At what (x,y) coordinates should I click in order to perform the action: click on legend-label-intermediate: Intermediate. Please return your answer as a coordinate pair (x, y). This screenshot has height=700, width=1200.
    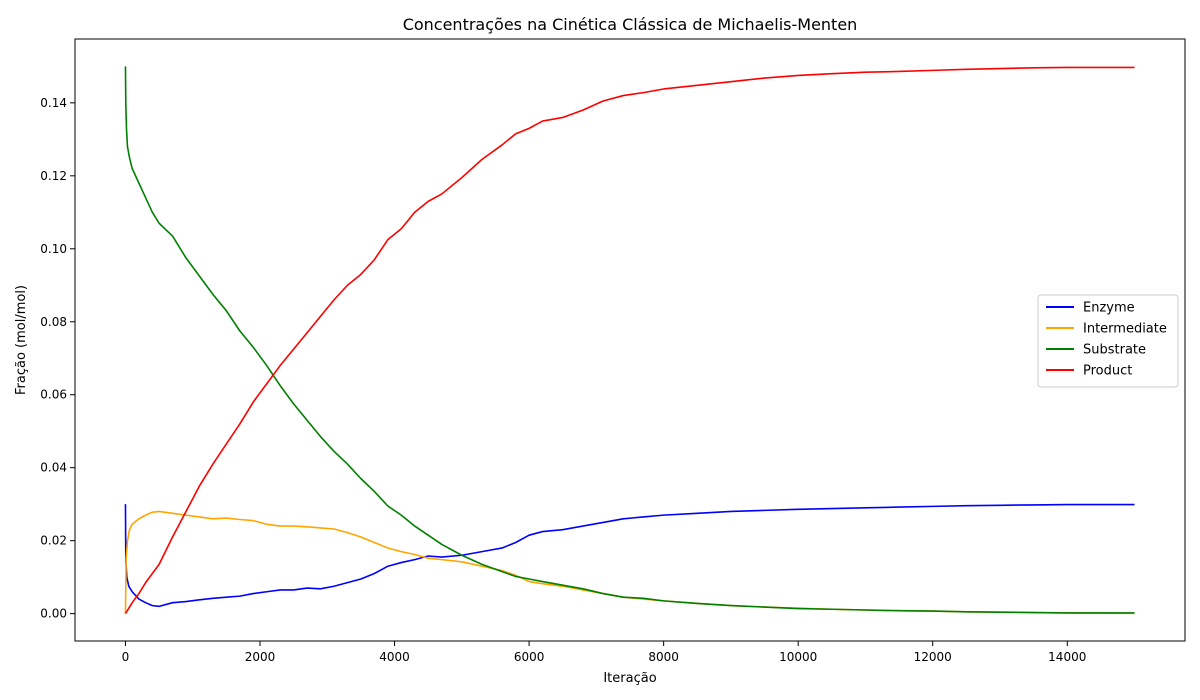
    Looking at the image, I should click on (1125, 329).